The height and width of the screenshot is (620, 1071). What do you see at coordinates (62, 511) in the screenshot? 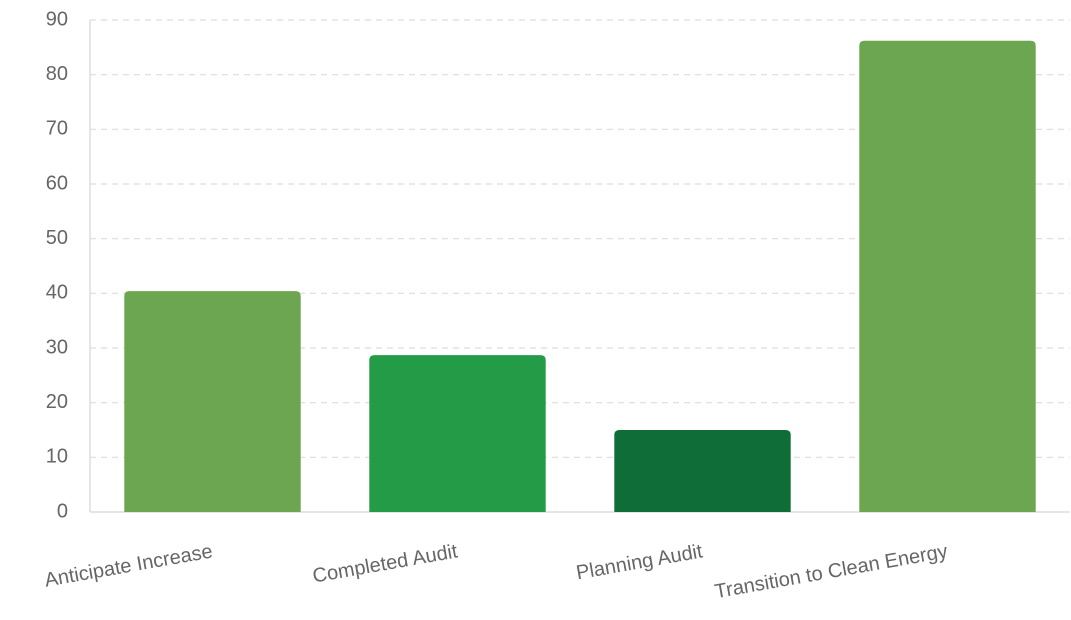
I see `y-tick-label: 0` at bounding box center [62, 511].